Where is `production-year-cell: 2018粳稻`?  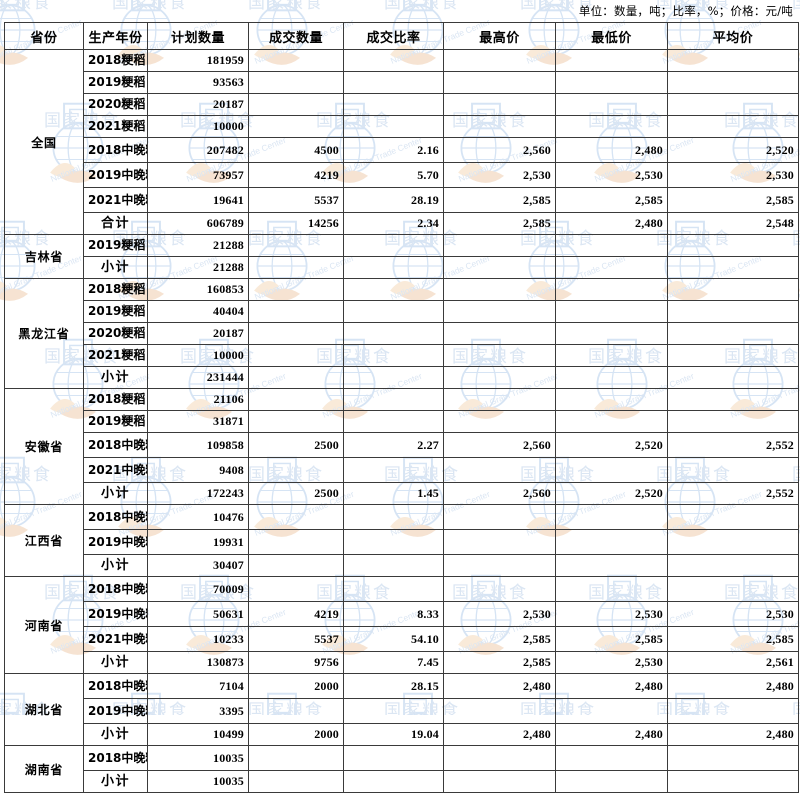
production-year-cell: 2018粳稻 is located at coordinates (115, 60).